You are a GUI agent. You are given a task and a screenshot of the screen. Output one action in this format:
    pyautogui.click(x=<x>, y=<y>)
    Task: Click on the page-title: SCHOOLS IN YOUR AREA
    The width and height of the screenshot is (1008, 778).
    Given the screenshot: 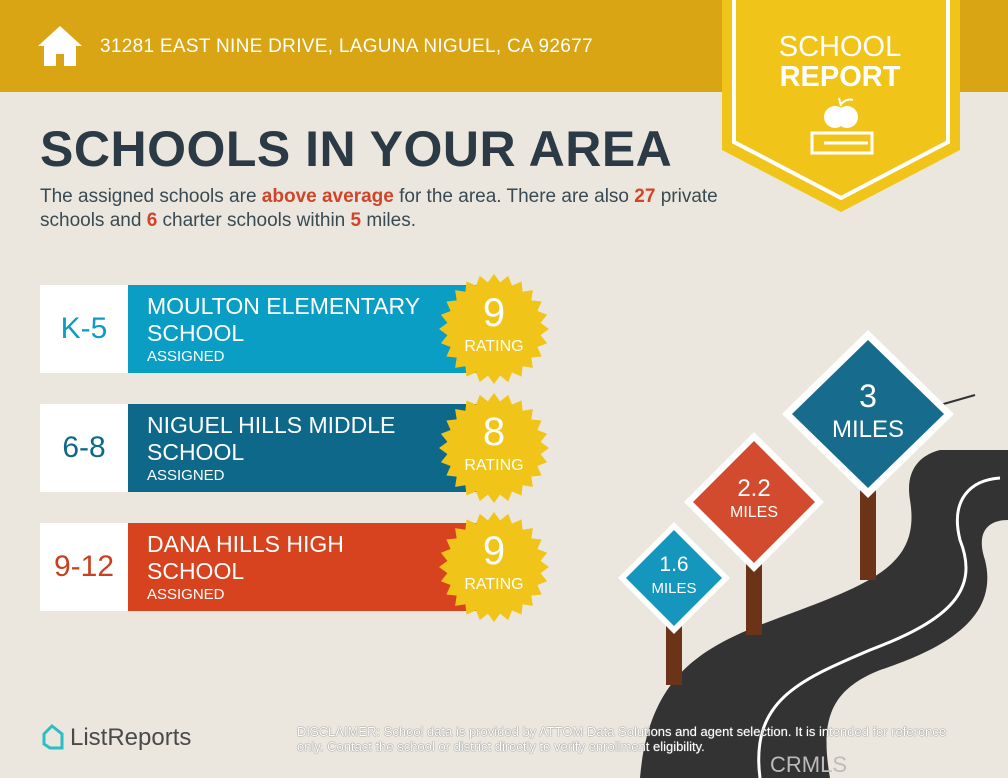 What is the action you would take?
    pyautogui.click(x=356, y=149)
    